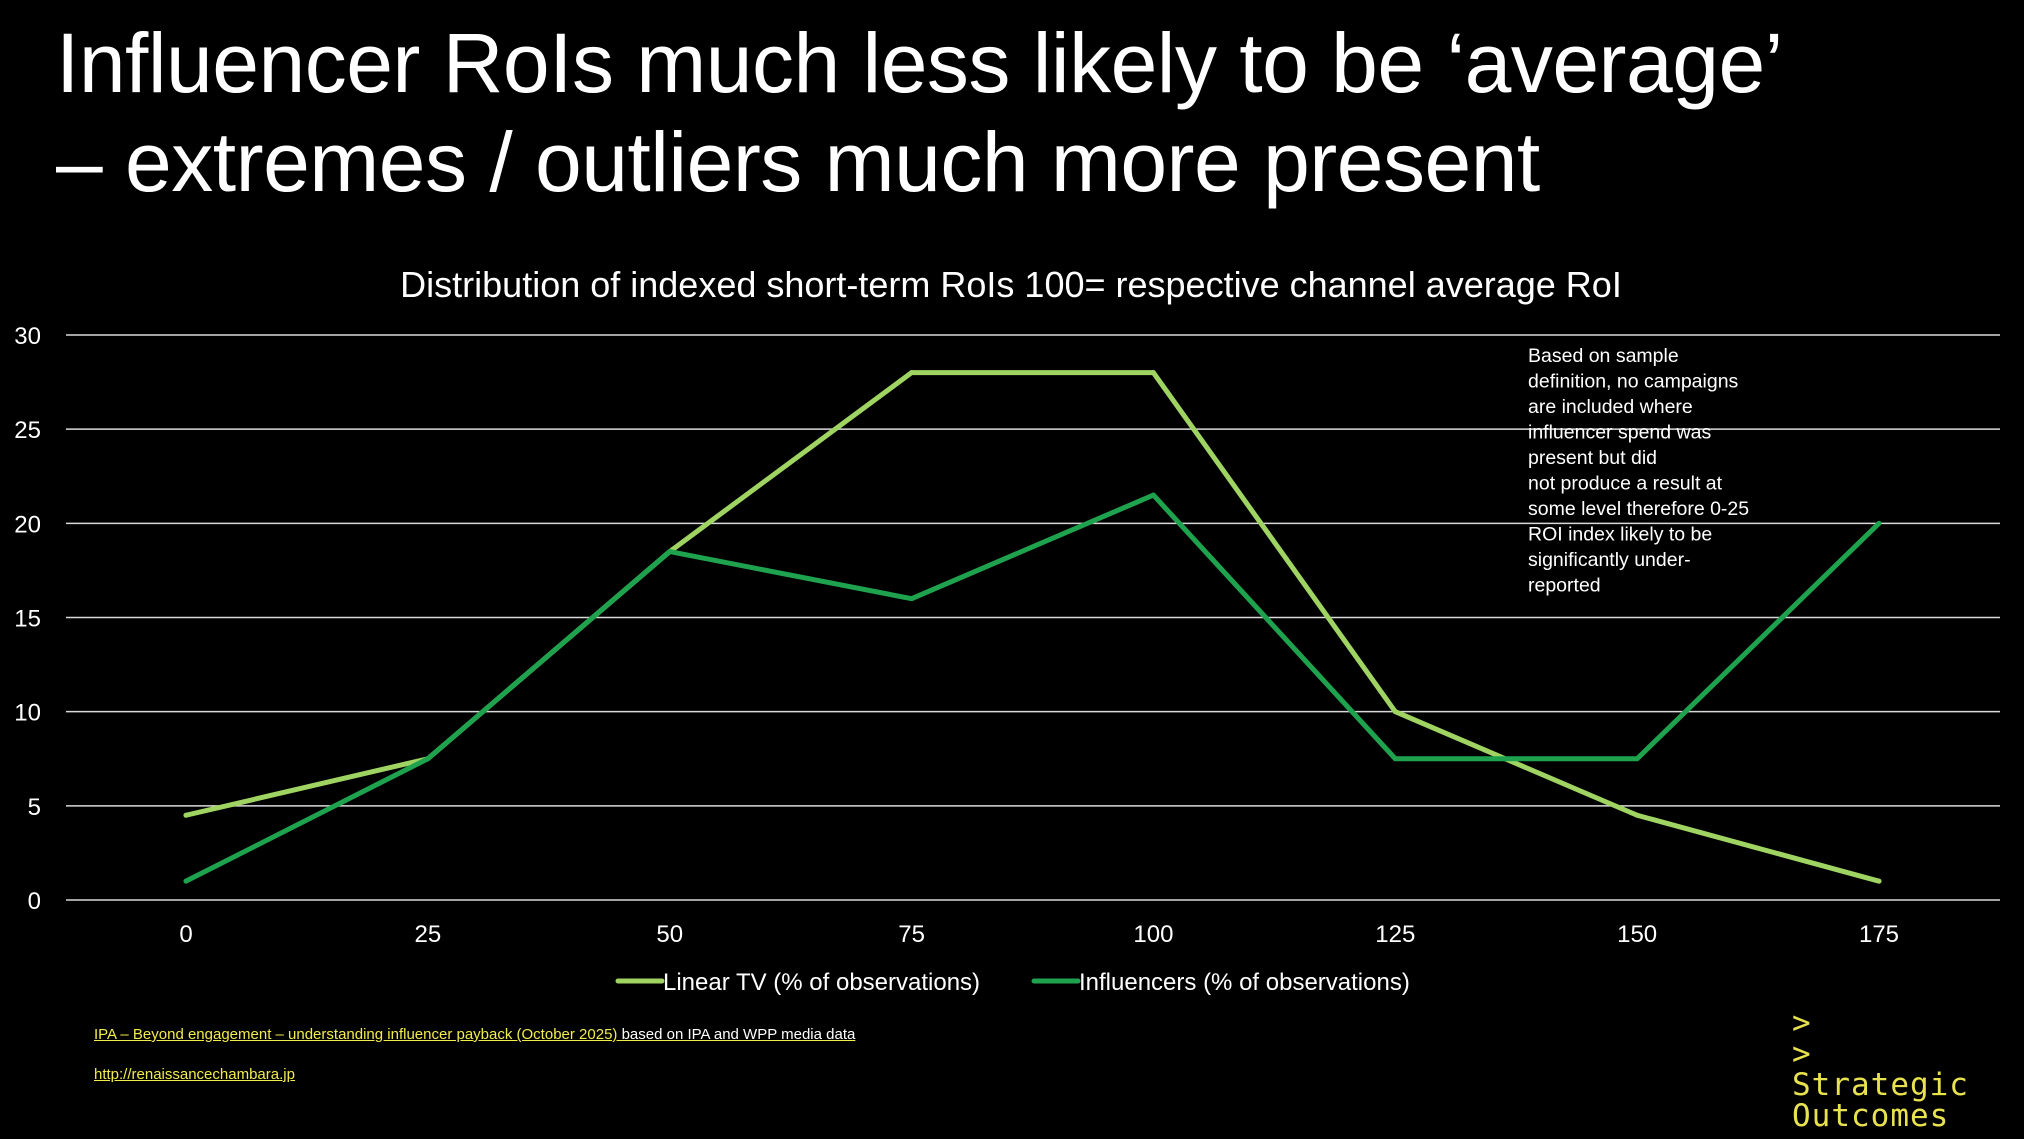  I want to click on x-tick-label: 100, so click(1153, 934).